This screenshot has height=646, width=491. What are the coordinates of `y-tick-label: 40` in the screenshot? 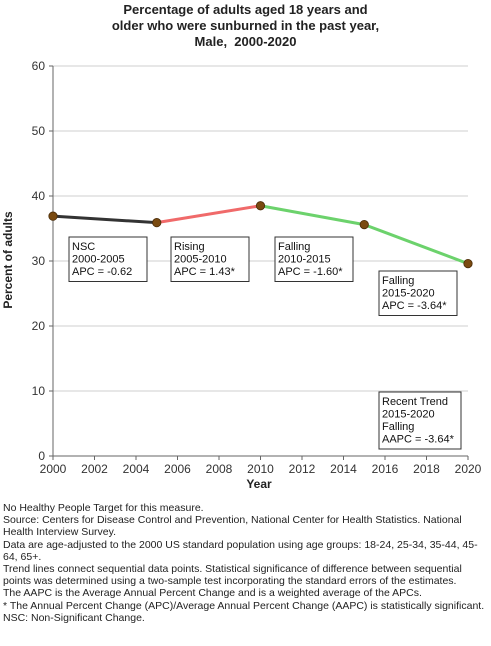 It's located at (39, 196).